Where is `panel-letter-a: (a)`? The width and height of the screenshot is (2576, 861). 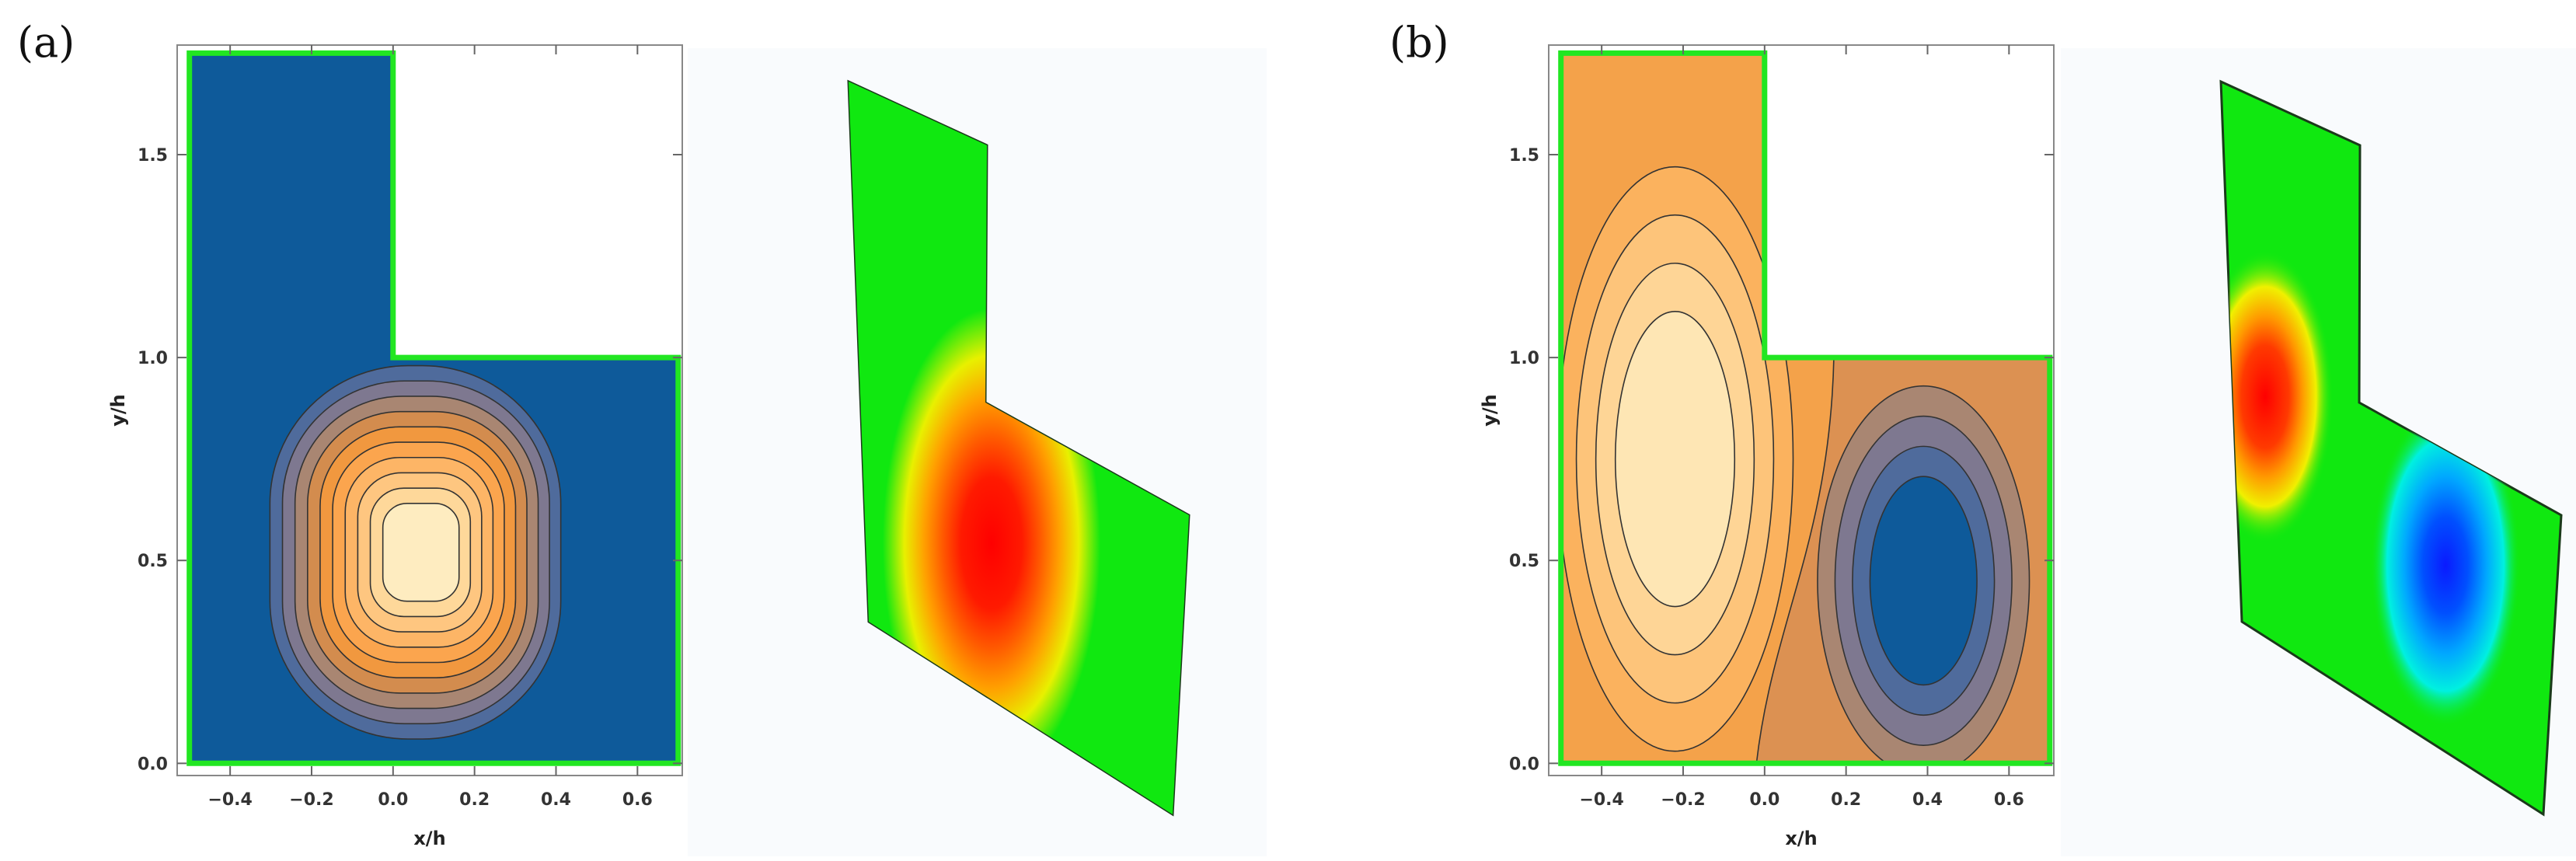 panel-letter-a: (a) is located at coordinates (46, 43).